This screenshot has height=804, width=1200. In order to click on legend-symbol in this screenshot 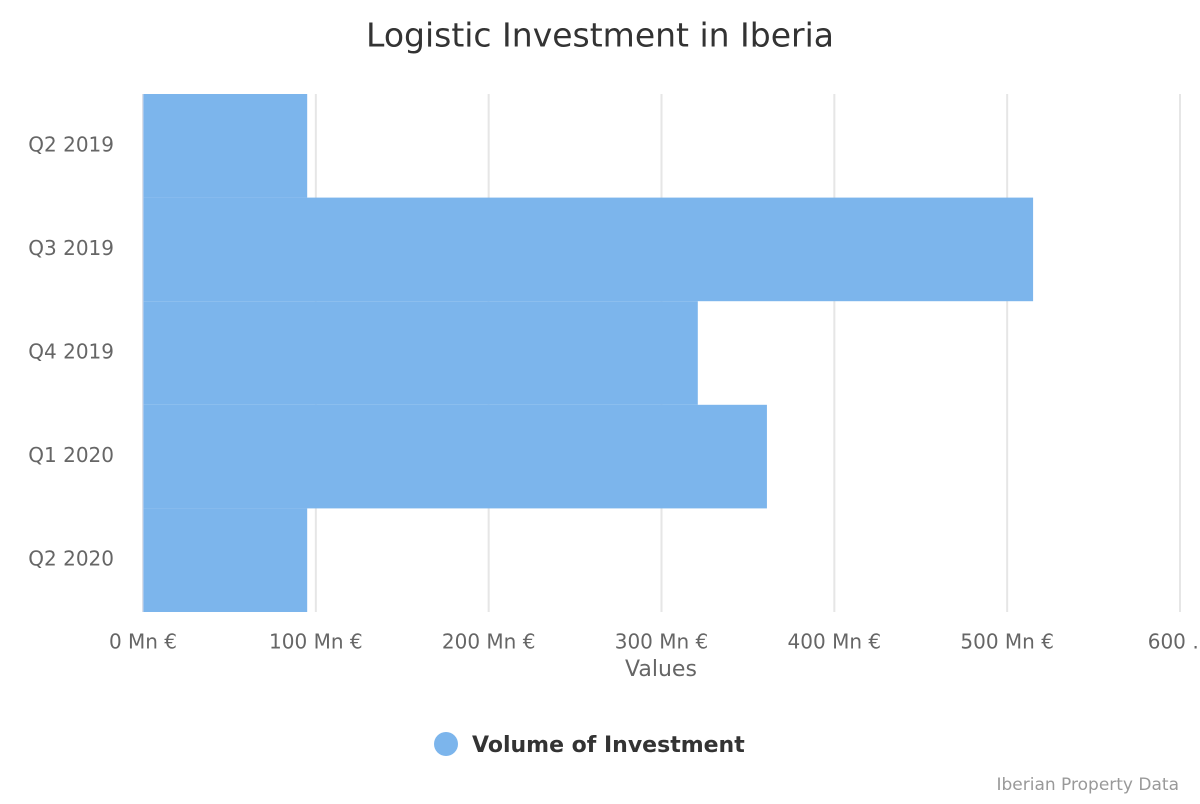, I will do `click(446, 744)`.